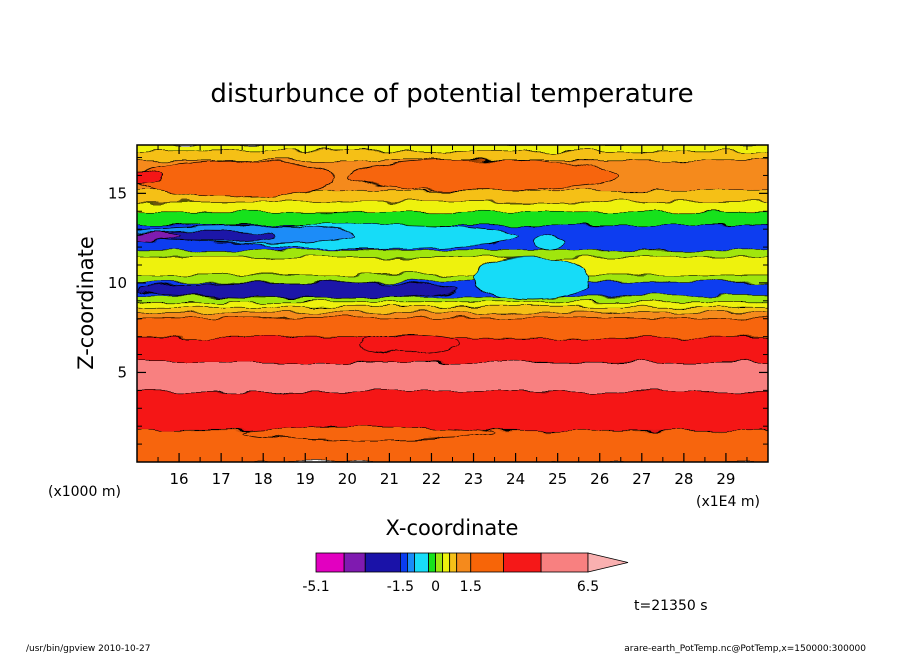 The image size is (904, 654). What do you see at coordinates (305, 479) in the screenshot?
I see `x-tick-label: 19` at bounding box center [305, 479].